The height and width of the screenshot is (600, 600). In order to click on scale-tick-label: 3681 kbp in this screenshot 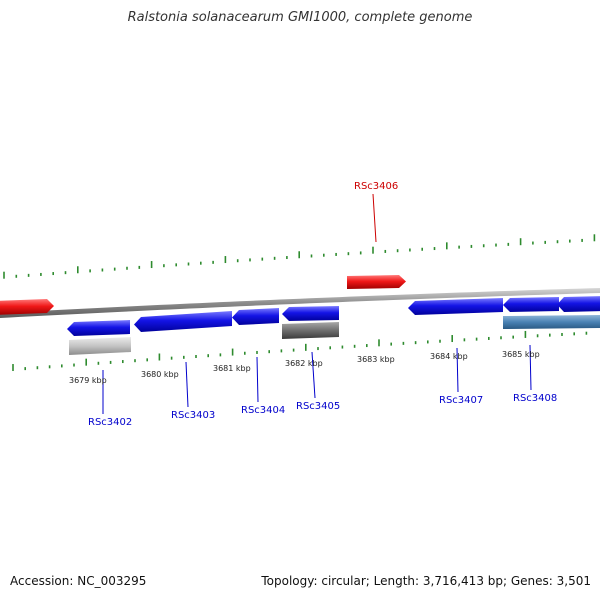, I will do `click(232, 368)`.